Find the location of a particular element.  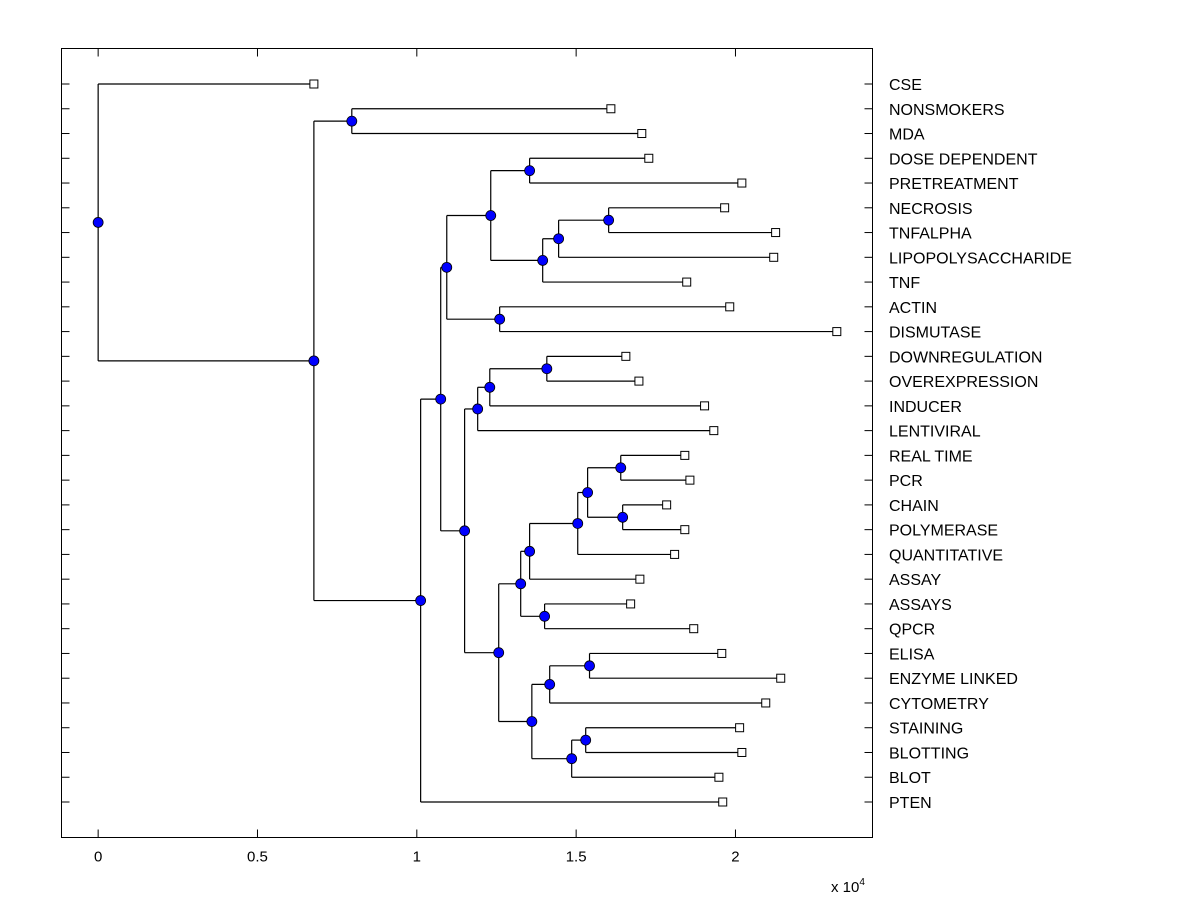

x-tick-label: 0.5 is located at coordinates (257, 857).